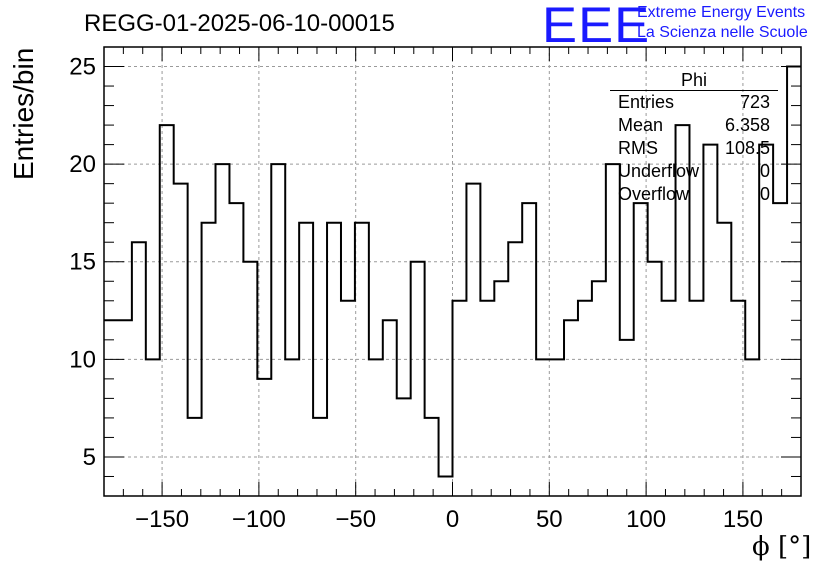 Image resolution: width=836 pixels, height=572 pixels. What do you see at coordinates (259, 519) in the screenshot?
I see `x-tick-label: −100` at bounding box center [259, 519].